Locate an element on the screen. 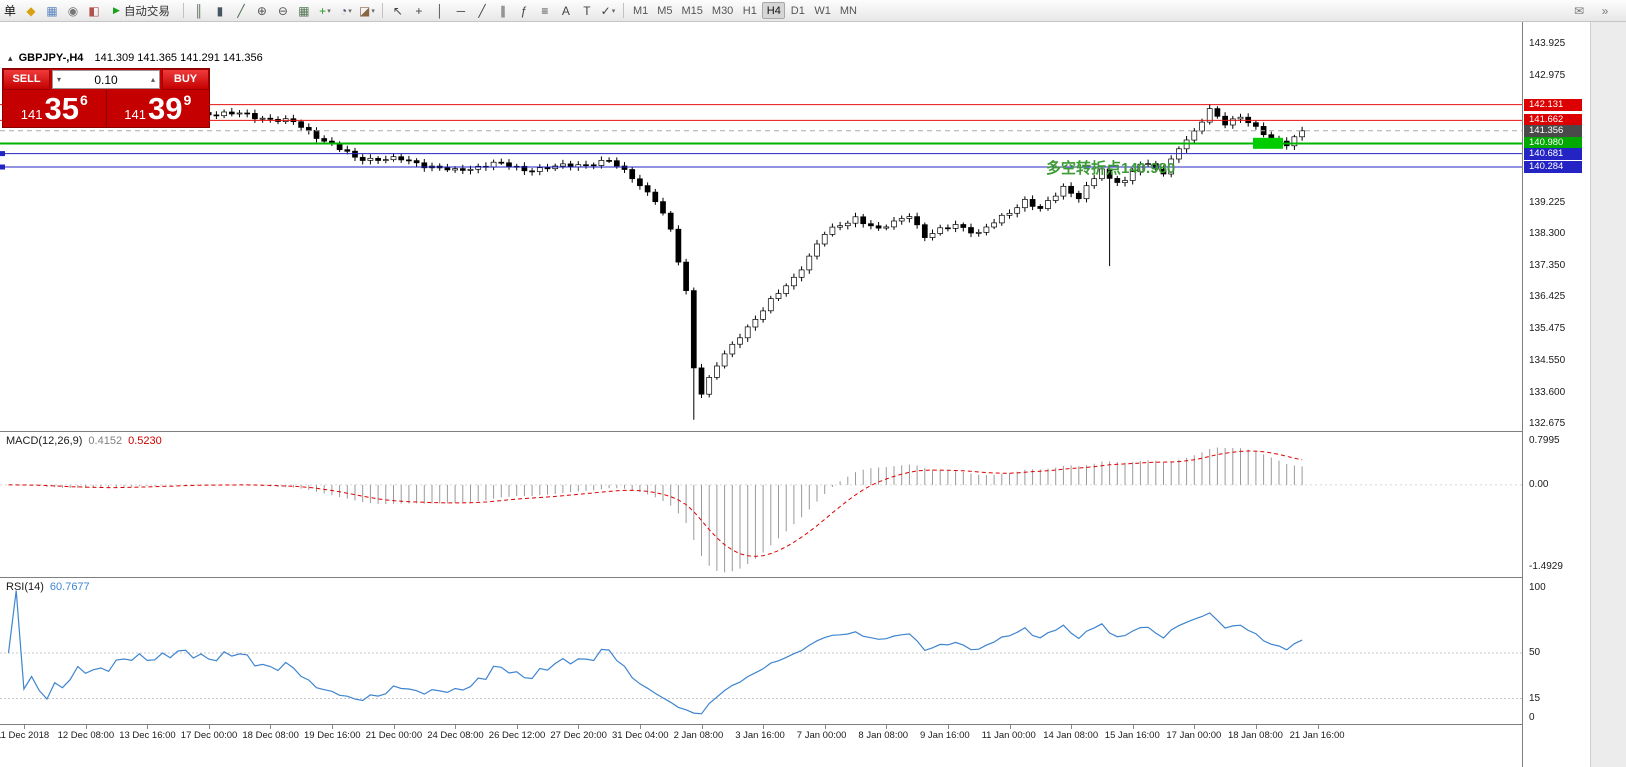 This screenshot has height=767, width=1626. macd-axis-label: -1.4929 is located at coordinates (1546, 566).